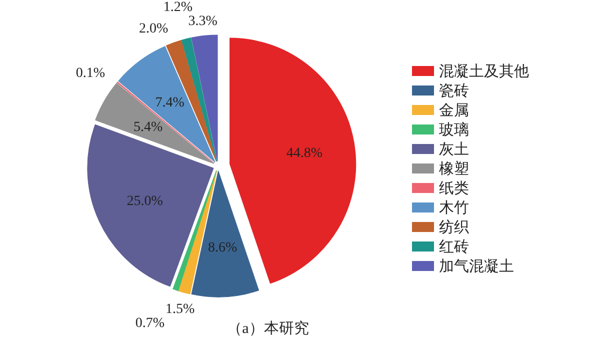 Image resolution: width=600 pixels, height=341 pixels. I want to click on legend-label: 纺织, so click(454, 227).